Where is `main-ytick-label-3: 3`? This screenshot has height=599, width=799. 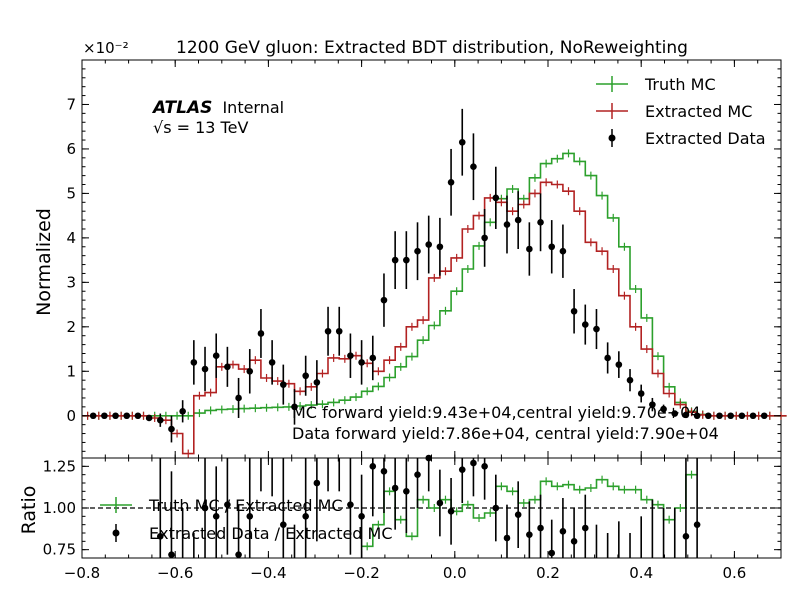 main-ytick-label-3: 3 is located at coordinates (71, 282).